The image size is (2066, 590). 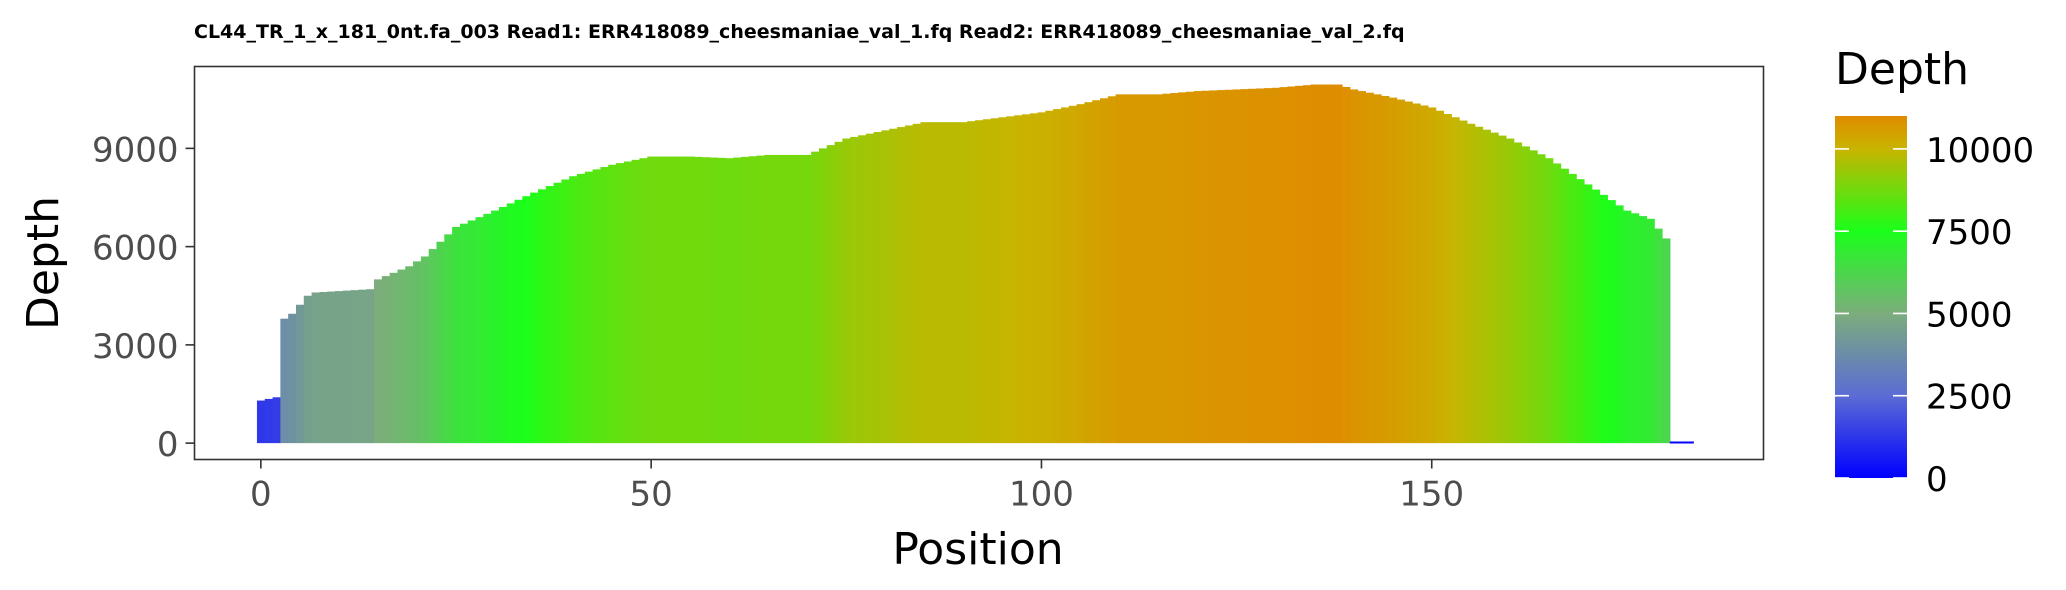 What do you see at coordinates (1969, 233) in the screenshot?
I see `legend-tick-label: 7500` at bounding box center [1969, 233].